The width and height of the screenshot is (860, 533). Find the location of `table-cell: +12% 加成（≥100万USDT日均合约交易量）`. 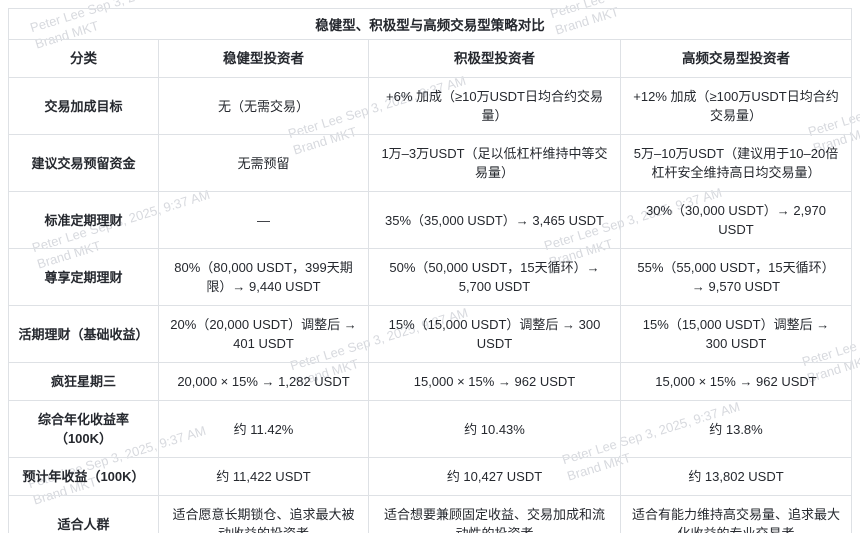

table-cell: +12% 加成（≥100万USDT日均合约交易量） is located at coordinates (736, 106).